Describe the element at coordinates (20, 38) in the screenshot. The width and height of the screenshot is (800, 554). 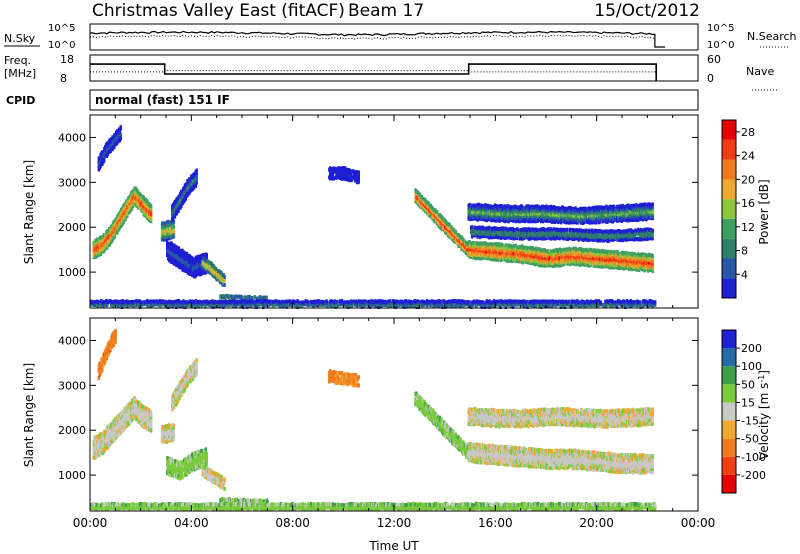
I see `nsky-label: N.Sky` at that location.